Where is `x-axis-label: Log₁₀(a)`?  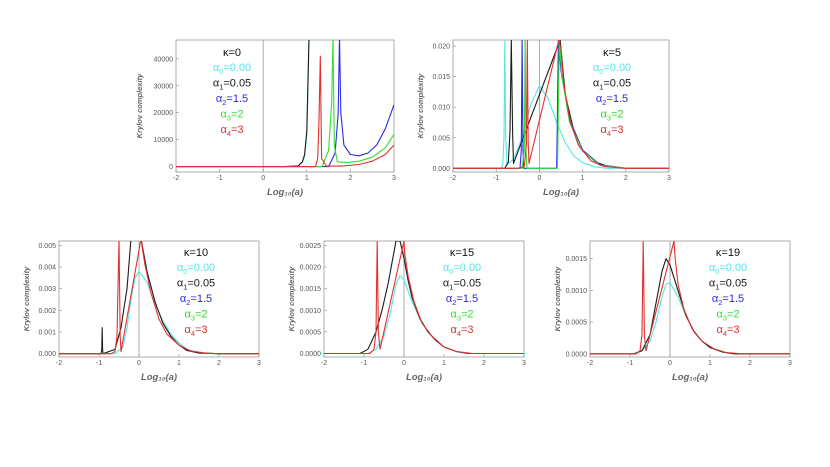 x-axis-label: Log₁₀(a) is located at coordinates (690, 377).